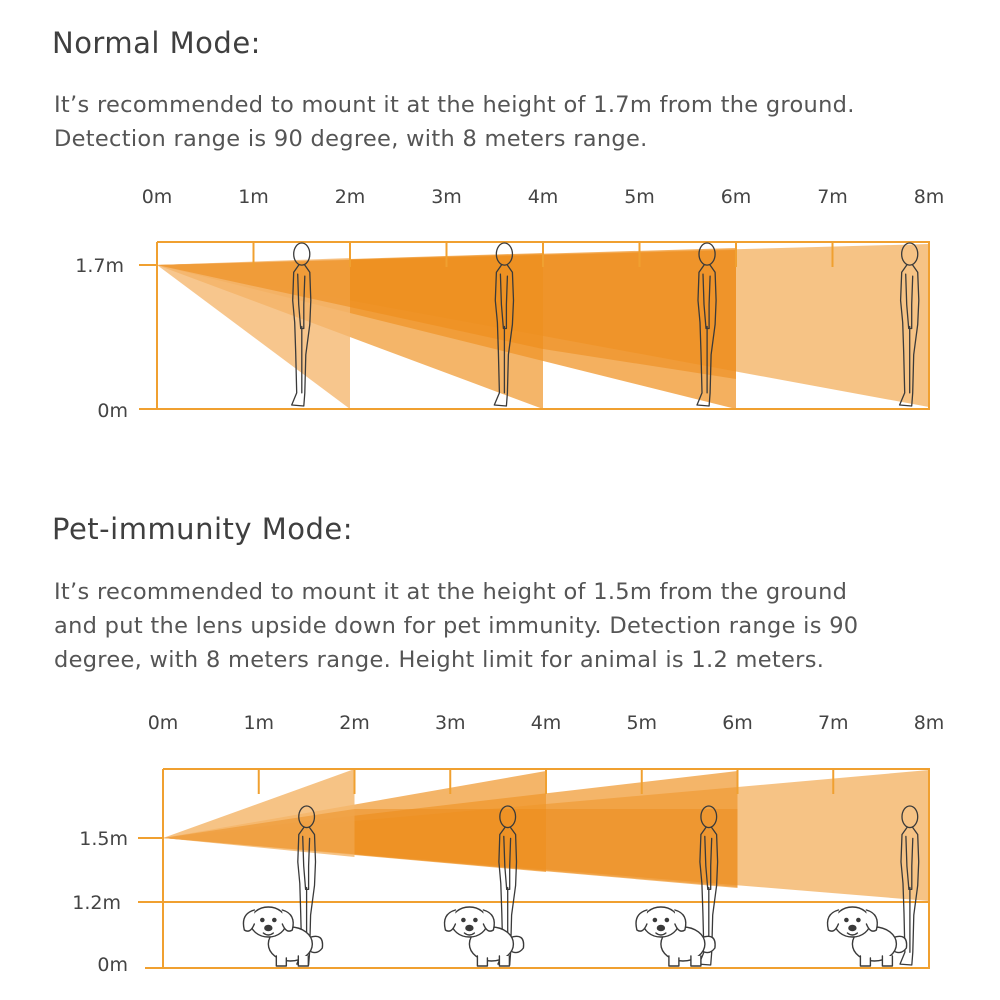  What do you see at coordinates (736, 197) in the screenshot?
I see `normal-tick-label-6: 6m` at bounding box center [736, 197].